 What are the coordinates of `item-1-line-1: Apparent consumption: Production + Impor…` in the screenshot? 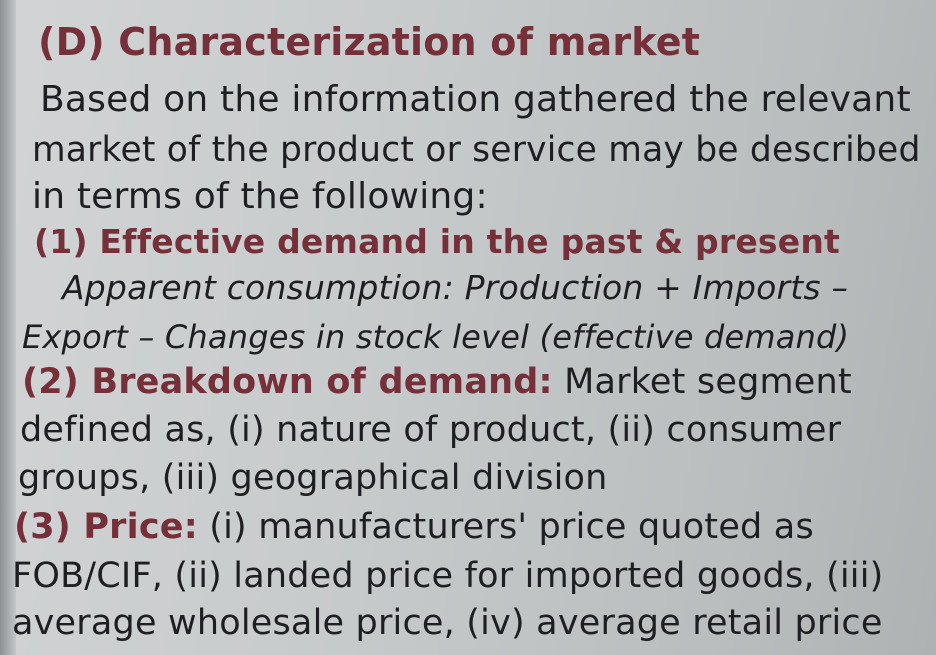 It's located at (455, 287).